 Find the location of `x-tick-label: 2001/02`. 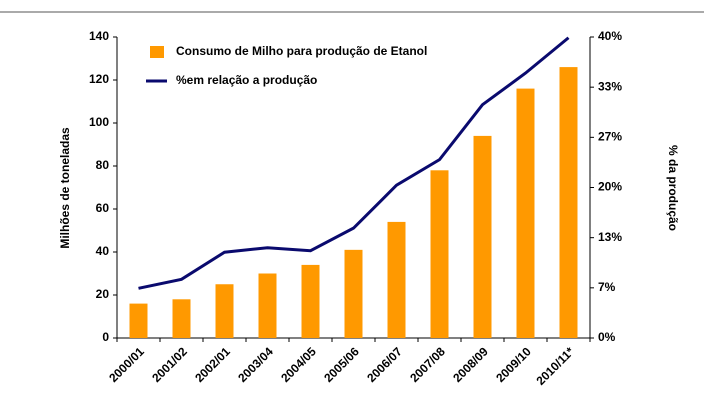

x-tick-label: 2001/02 is located at coordinates (169, 364).